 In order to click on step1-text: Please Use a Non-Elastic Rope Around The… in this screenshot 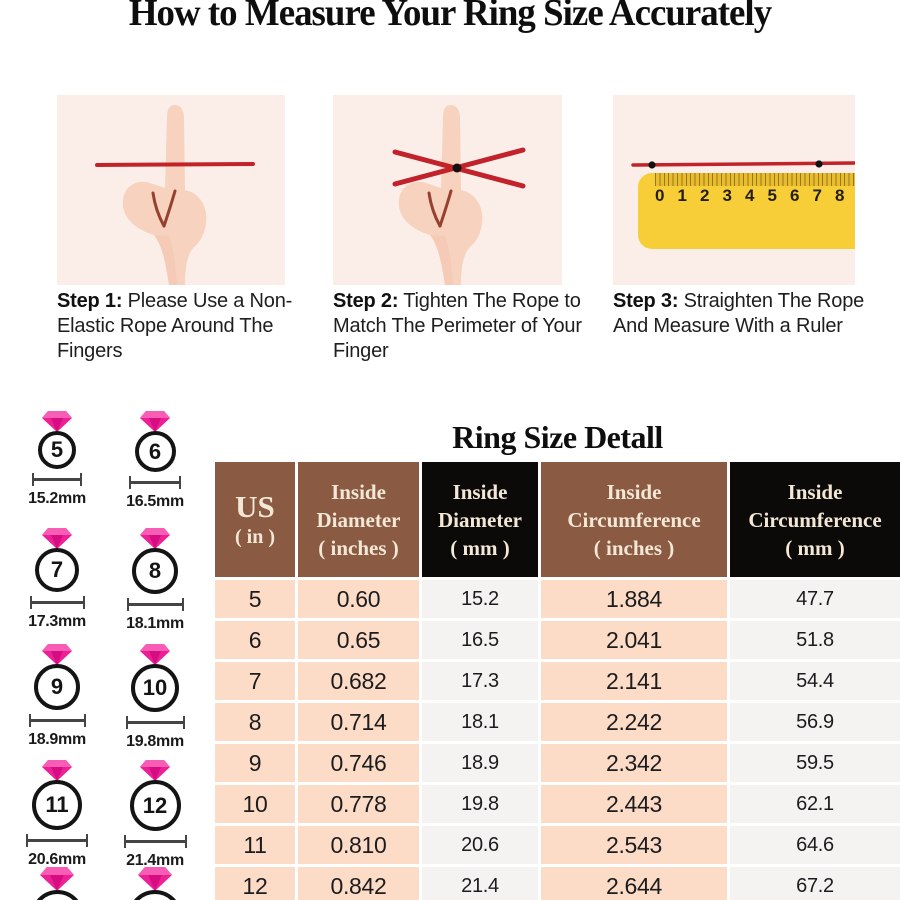, I will do `click(175, 326)`.